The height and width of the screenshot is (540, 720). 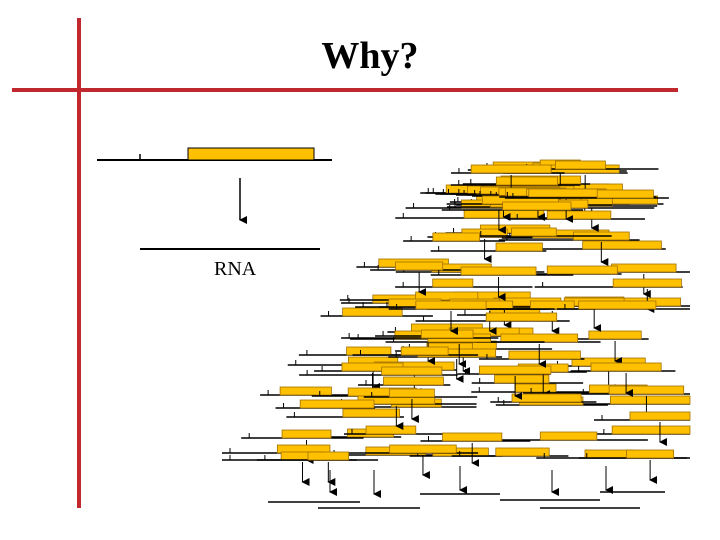 I want to click on single-gene, so click(x=214, y=198).